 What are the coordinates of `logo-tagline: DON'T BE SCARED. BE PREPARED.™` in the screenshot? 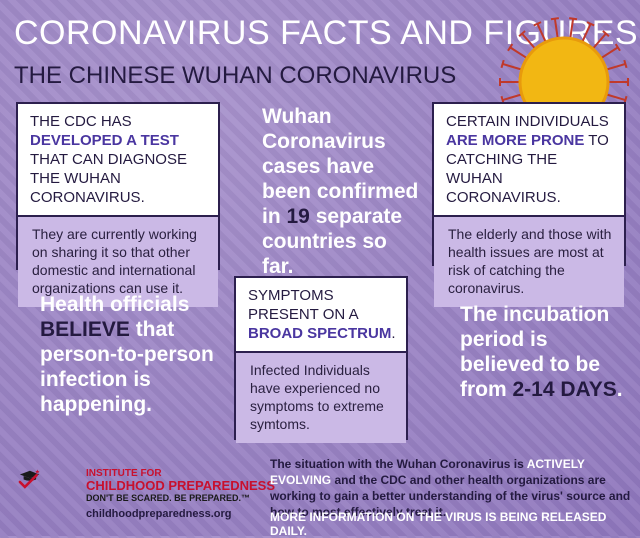 It's located at (168, 498).